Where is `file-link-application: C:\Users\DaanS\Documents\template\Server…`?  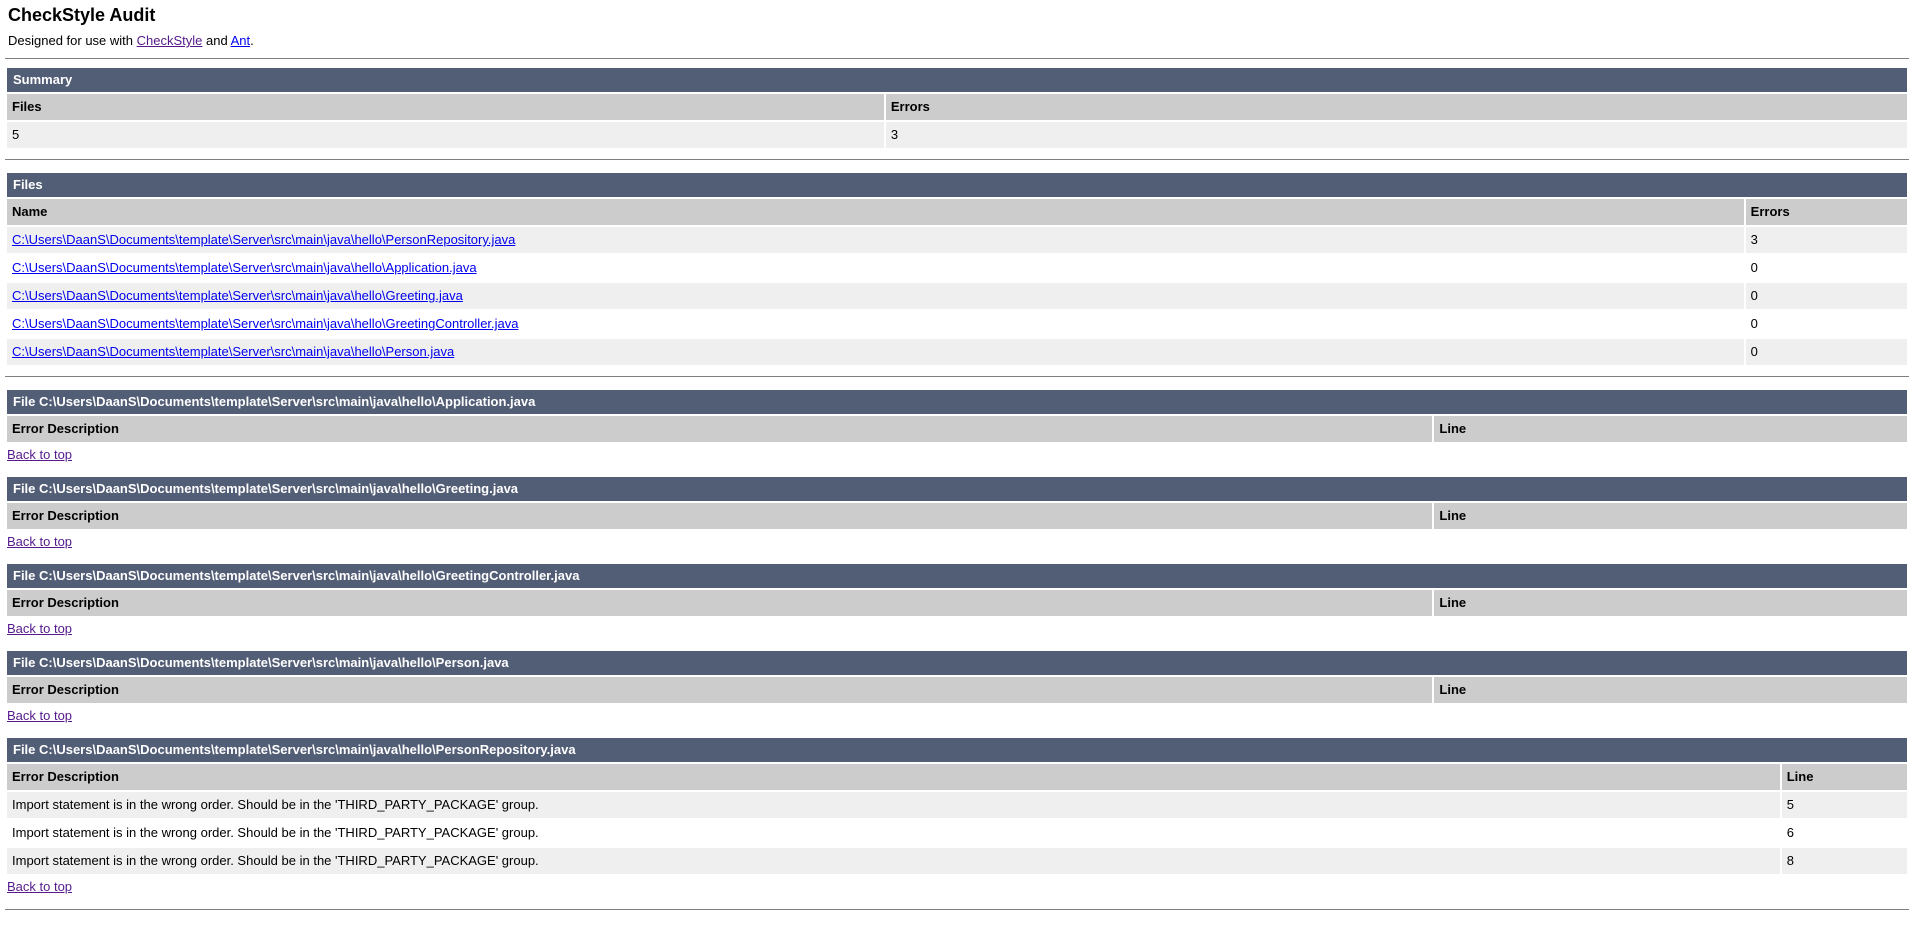 file-link-application: C:\Users\DaanS\Documents\template\Server… is located at coordinates (244, 267).